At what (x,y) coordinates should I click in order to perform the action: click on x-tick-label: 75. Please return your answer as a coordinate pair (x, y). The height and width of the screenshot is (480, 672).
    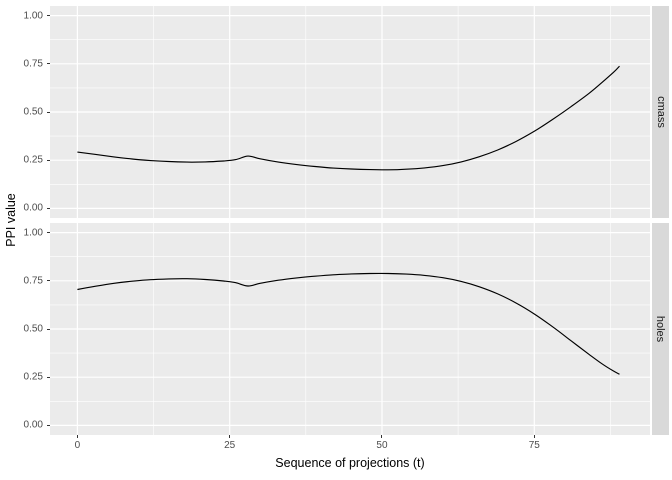
    Looking at the image, I should click on (534, 445).